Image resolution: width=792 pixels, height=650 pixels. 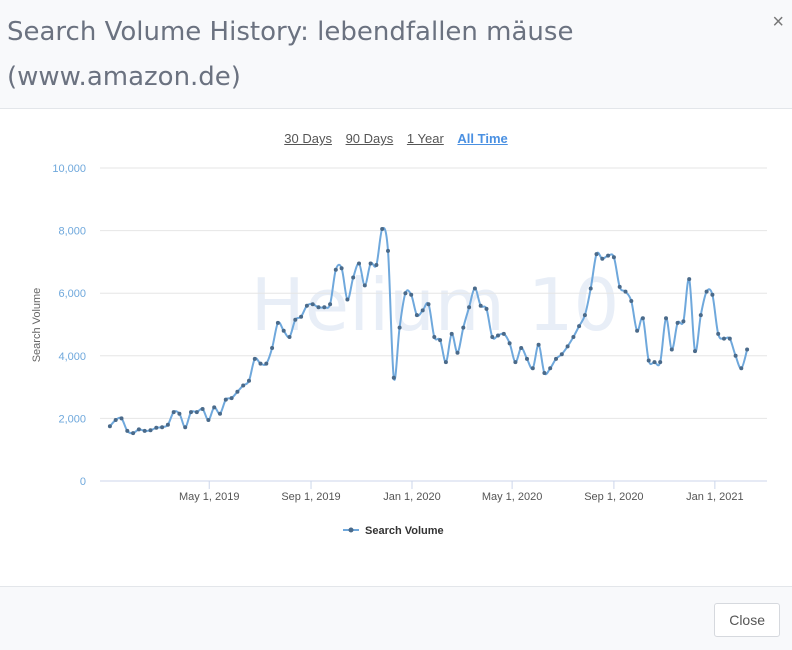 I want to click on x-tick-label: Jan 1, 2020, so click(x=412, y=497).